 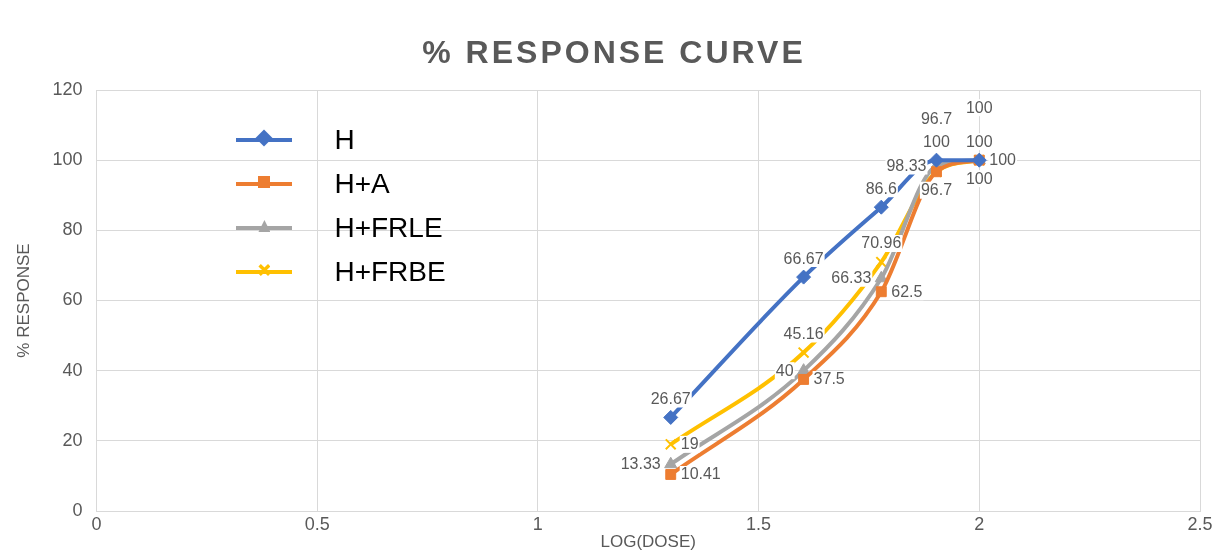 What do you see at coordinates (906, 165) in the screenshot?
I see `data-label: 98.33` at bounding box center [906, 165].